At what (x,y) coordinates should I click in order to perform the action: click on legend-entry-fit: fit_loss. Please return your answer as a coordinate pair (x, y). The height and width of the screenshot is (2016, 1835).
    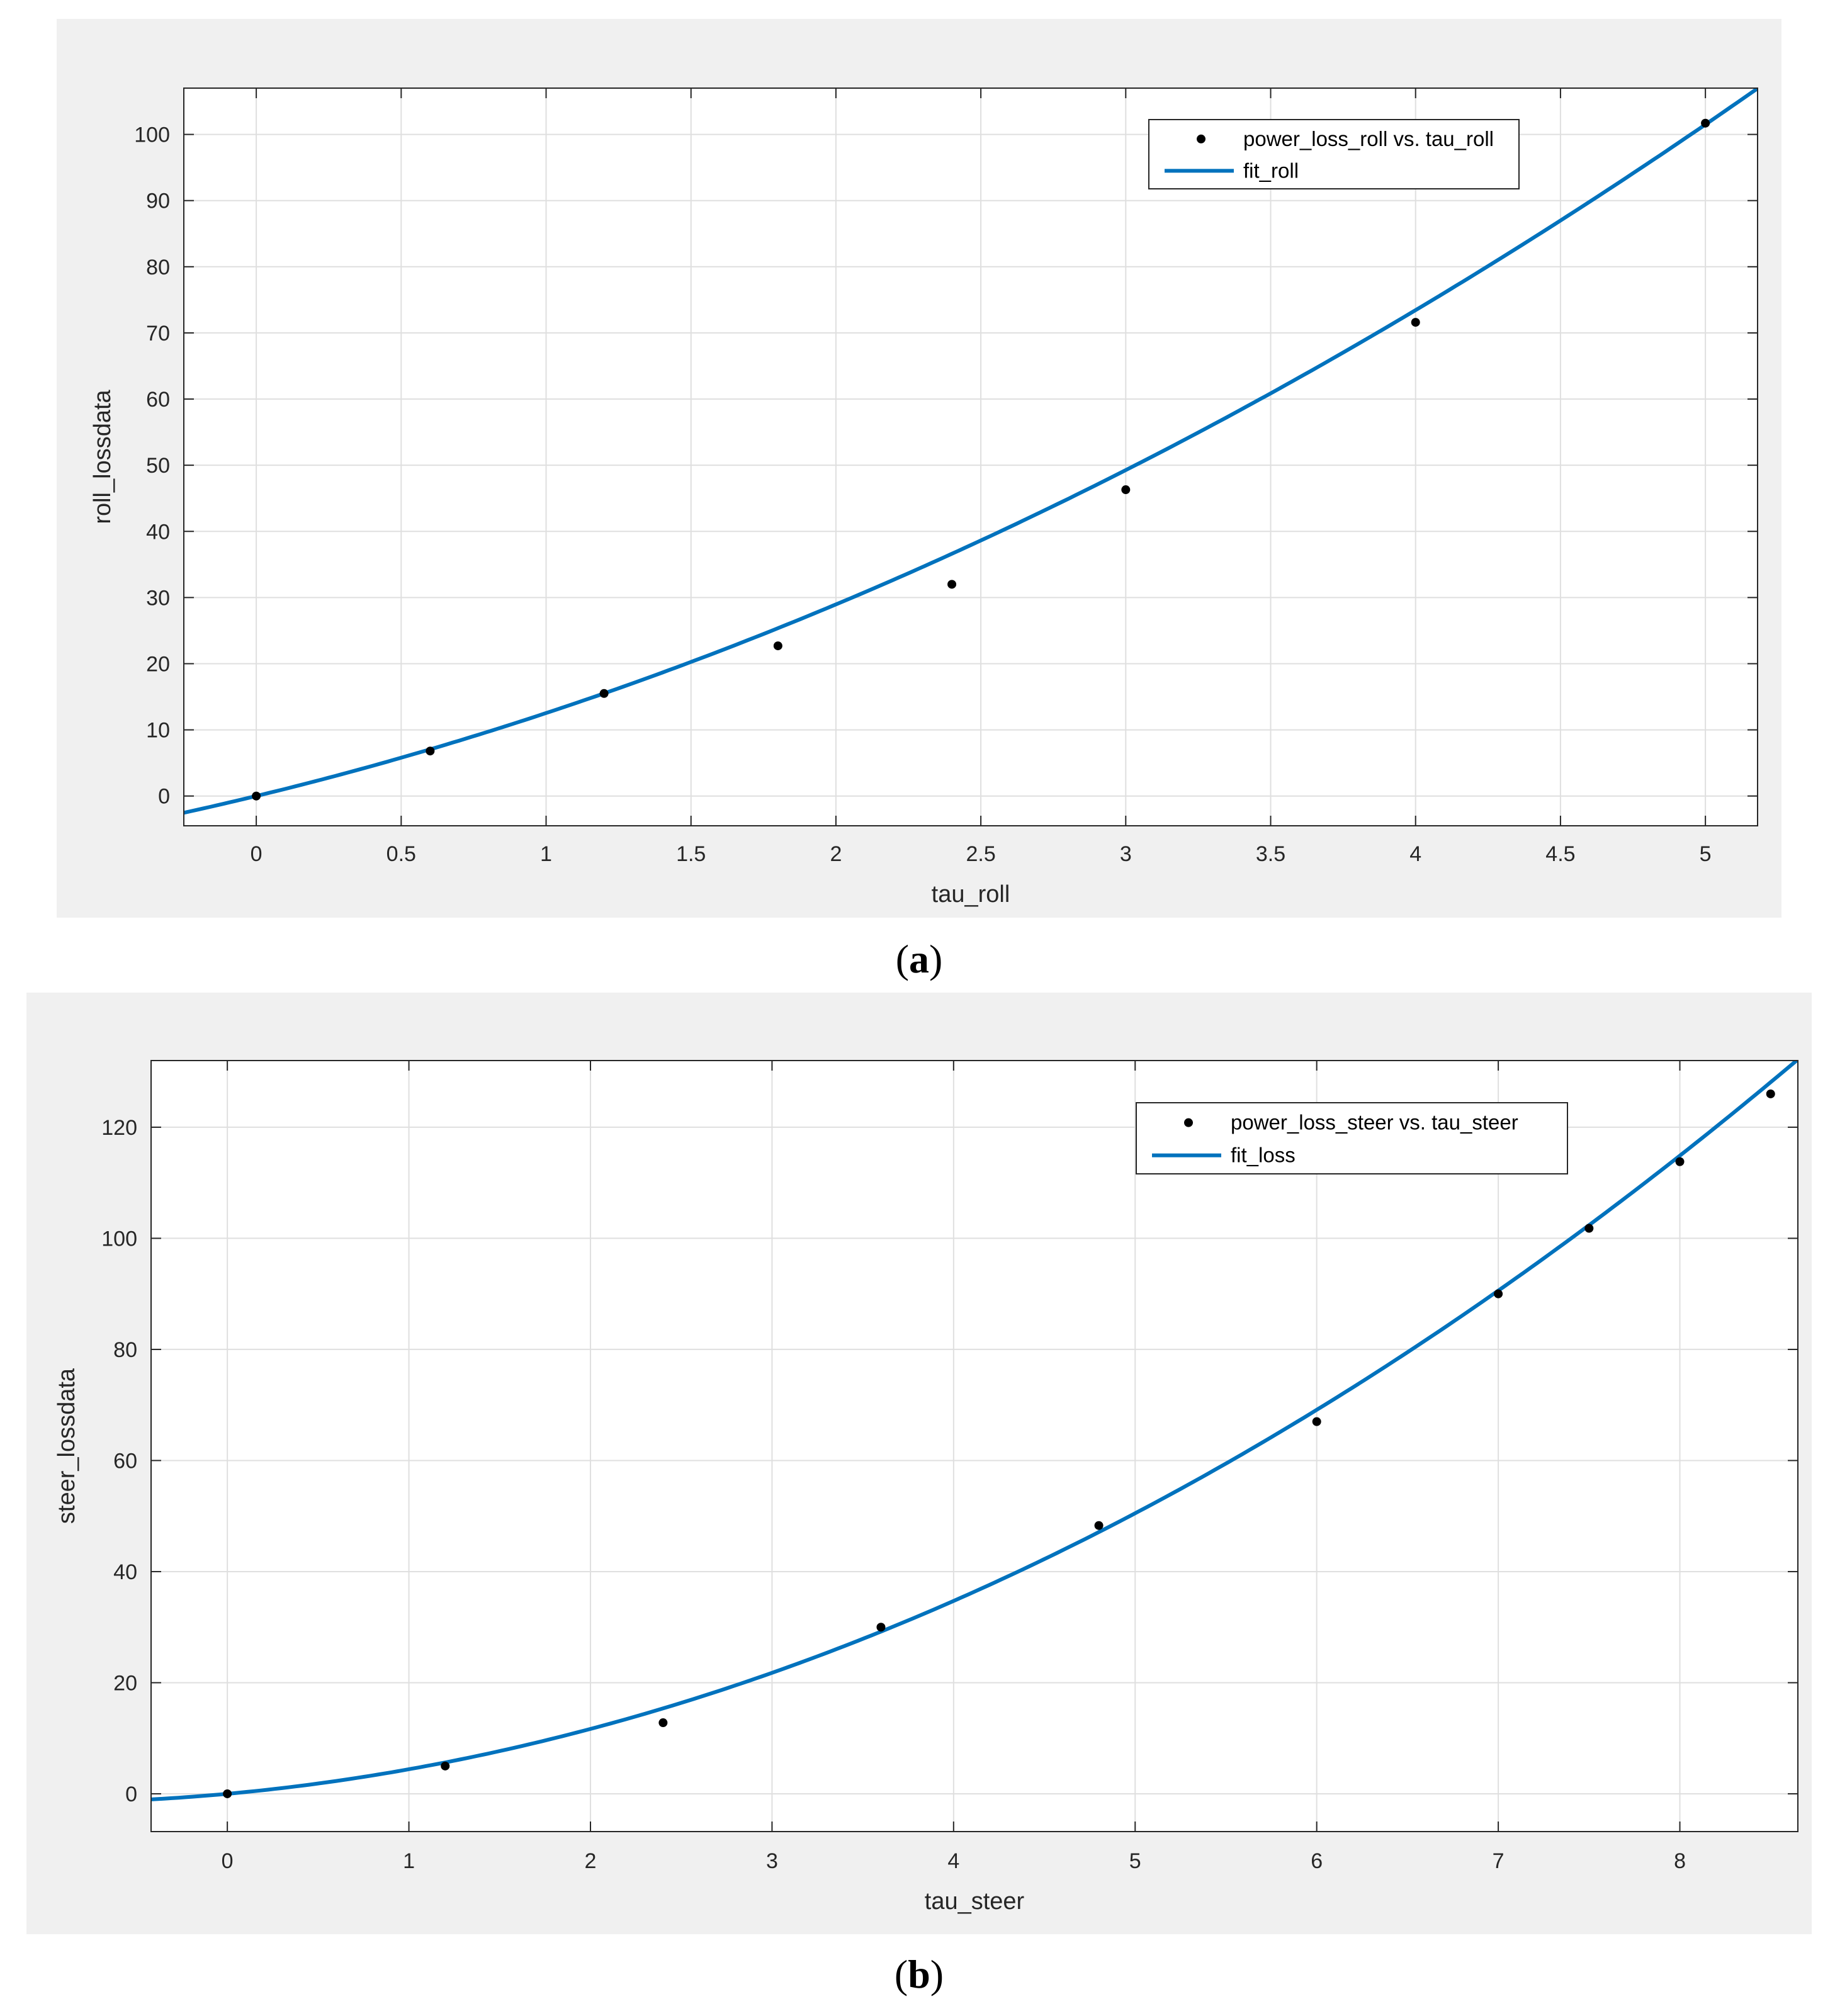
    Looking at the image, I should click on (1263, 1155).